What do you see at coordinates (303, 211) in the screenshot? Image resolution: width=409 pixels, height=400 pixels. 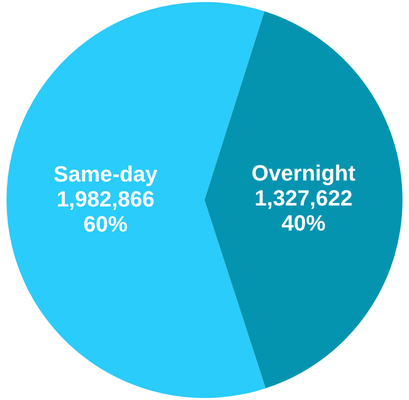 I see `data-label: 1,327,622 40%` at bounding box center [303, 211].